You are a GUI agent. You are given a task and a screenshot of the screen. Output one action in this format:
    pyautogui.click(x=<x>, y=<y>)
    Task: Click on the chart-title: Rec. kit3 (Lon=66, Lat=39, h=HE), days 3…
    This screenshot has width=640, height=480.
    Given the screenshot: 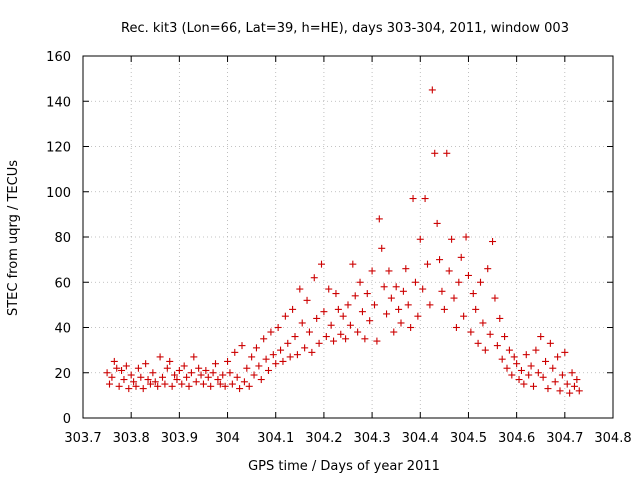 What is the action you would take?
    pyautogui.click(x=345, y=28)
    